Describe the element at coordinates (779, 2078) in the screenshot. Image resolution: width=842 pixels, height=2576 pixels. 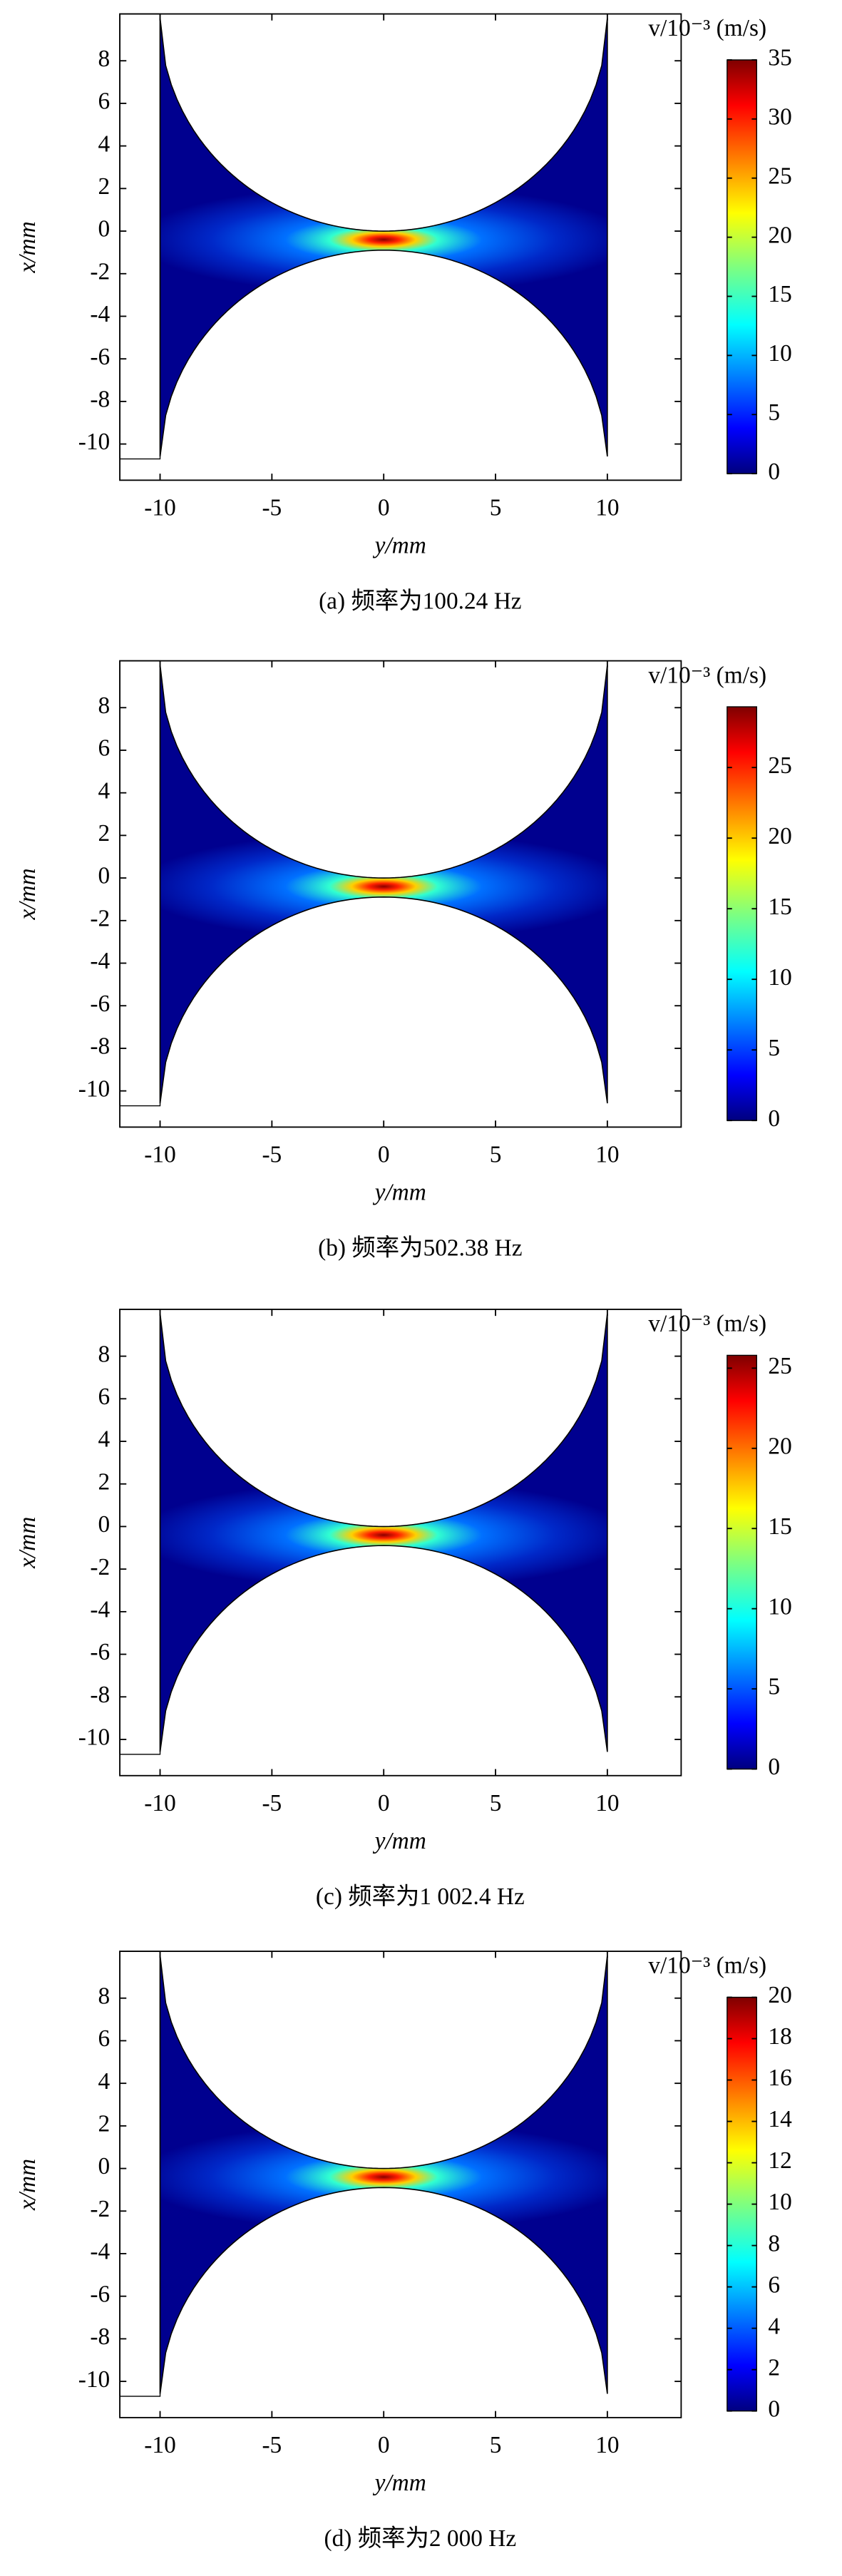
I see `colorbar-tick-label: 16` at that location.